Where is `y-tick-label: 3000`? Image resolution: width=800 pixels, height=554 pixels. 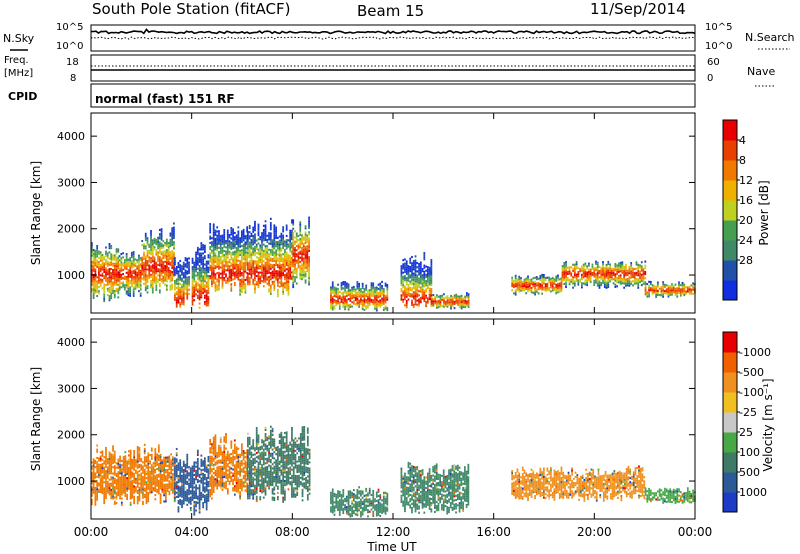 y-tick-label: 3000 is located at coordinates (71, 182).